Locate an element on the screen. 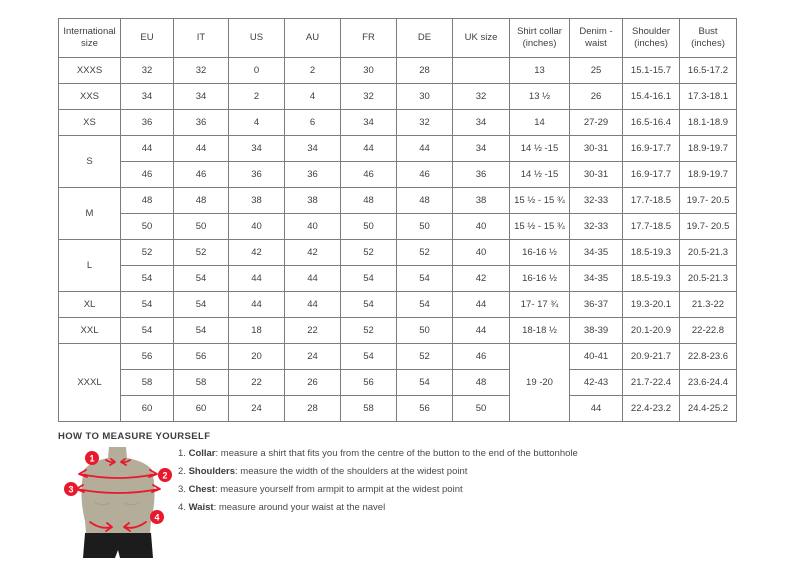 This screenshot has width=787, height=566. table-cell: 28 is located at coordinates (312, 408).